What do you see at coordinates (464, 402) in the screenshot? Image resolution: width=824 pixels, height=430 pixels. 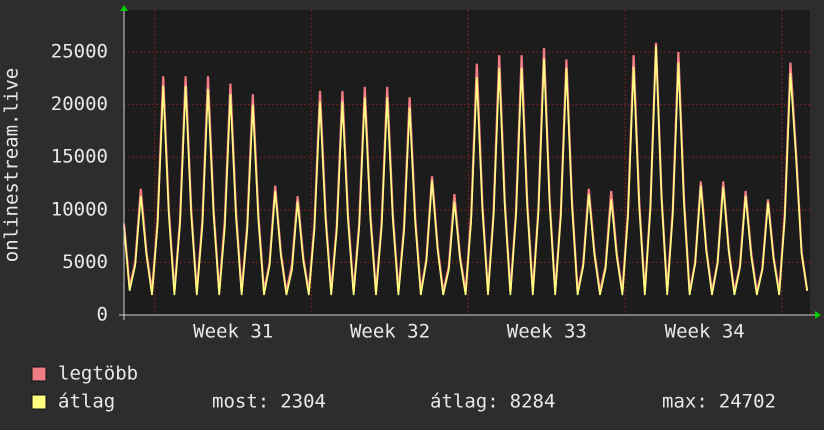 I see `stat-label: átlag:` at bounding box center [464, 402].